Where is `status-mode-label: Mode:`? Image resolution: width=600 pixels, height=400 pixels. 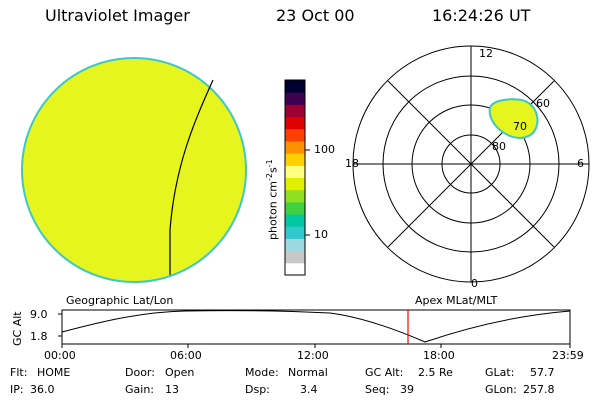
status-mode-label: Mode: is located at coordinates (262, 372).